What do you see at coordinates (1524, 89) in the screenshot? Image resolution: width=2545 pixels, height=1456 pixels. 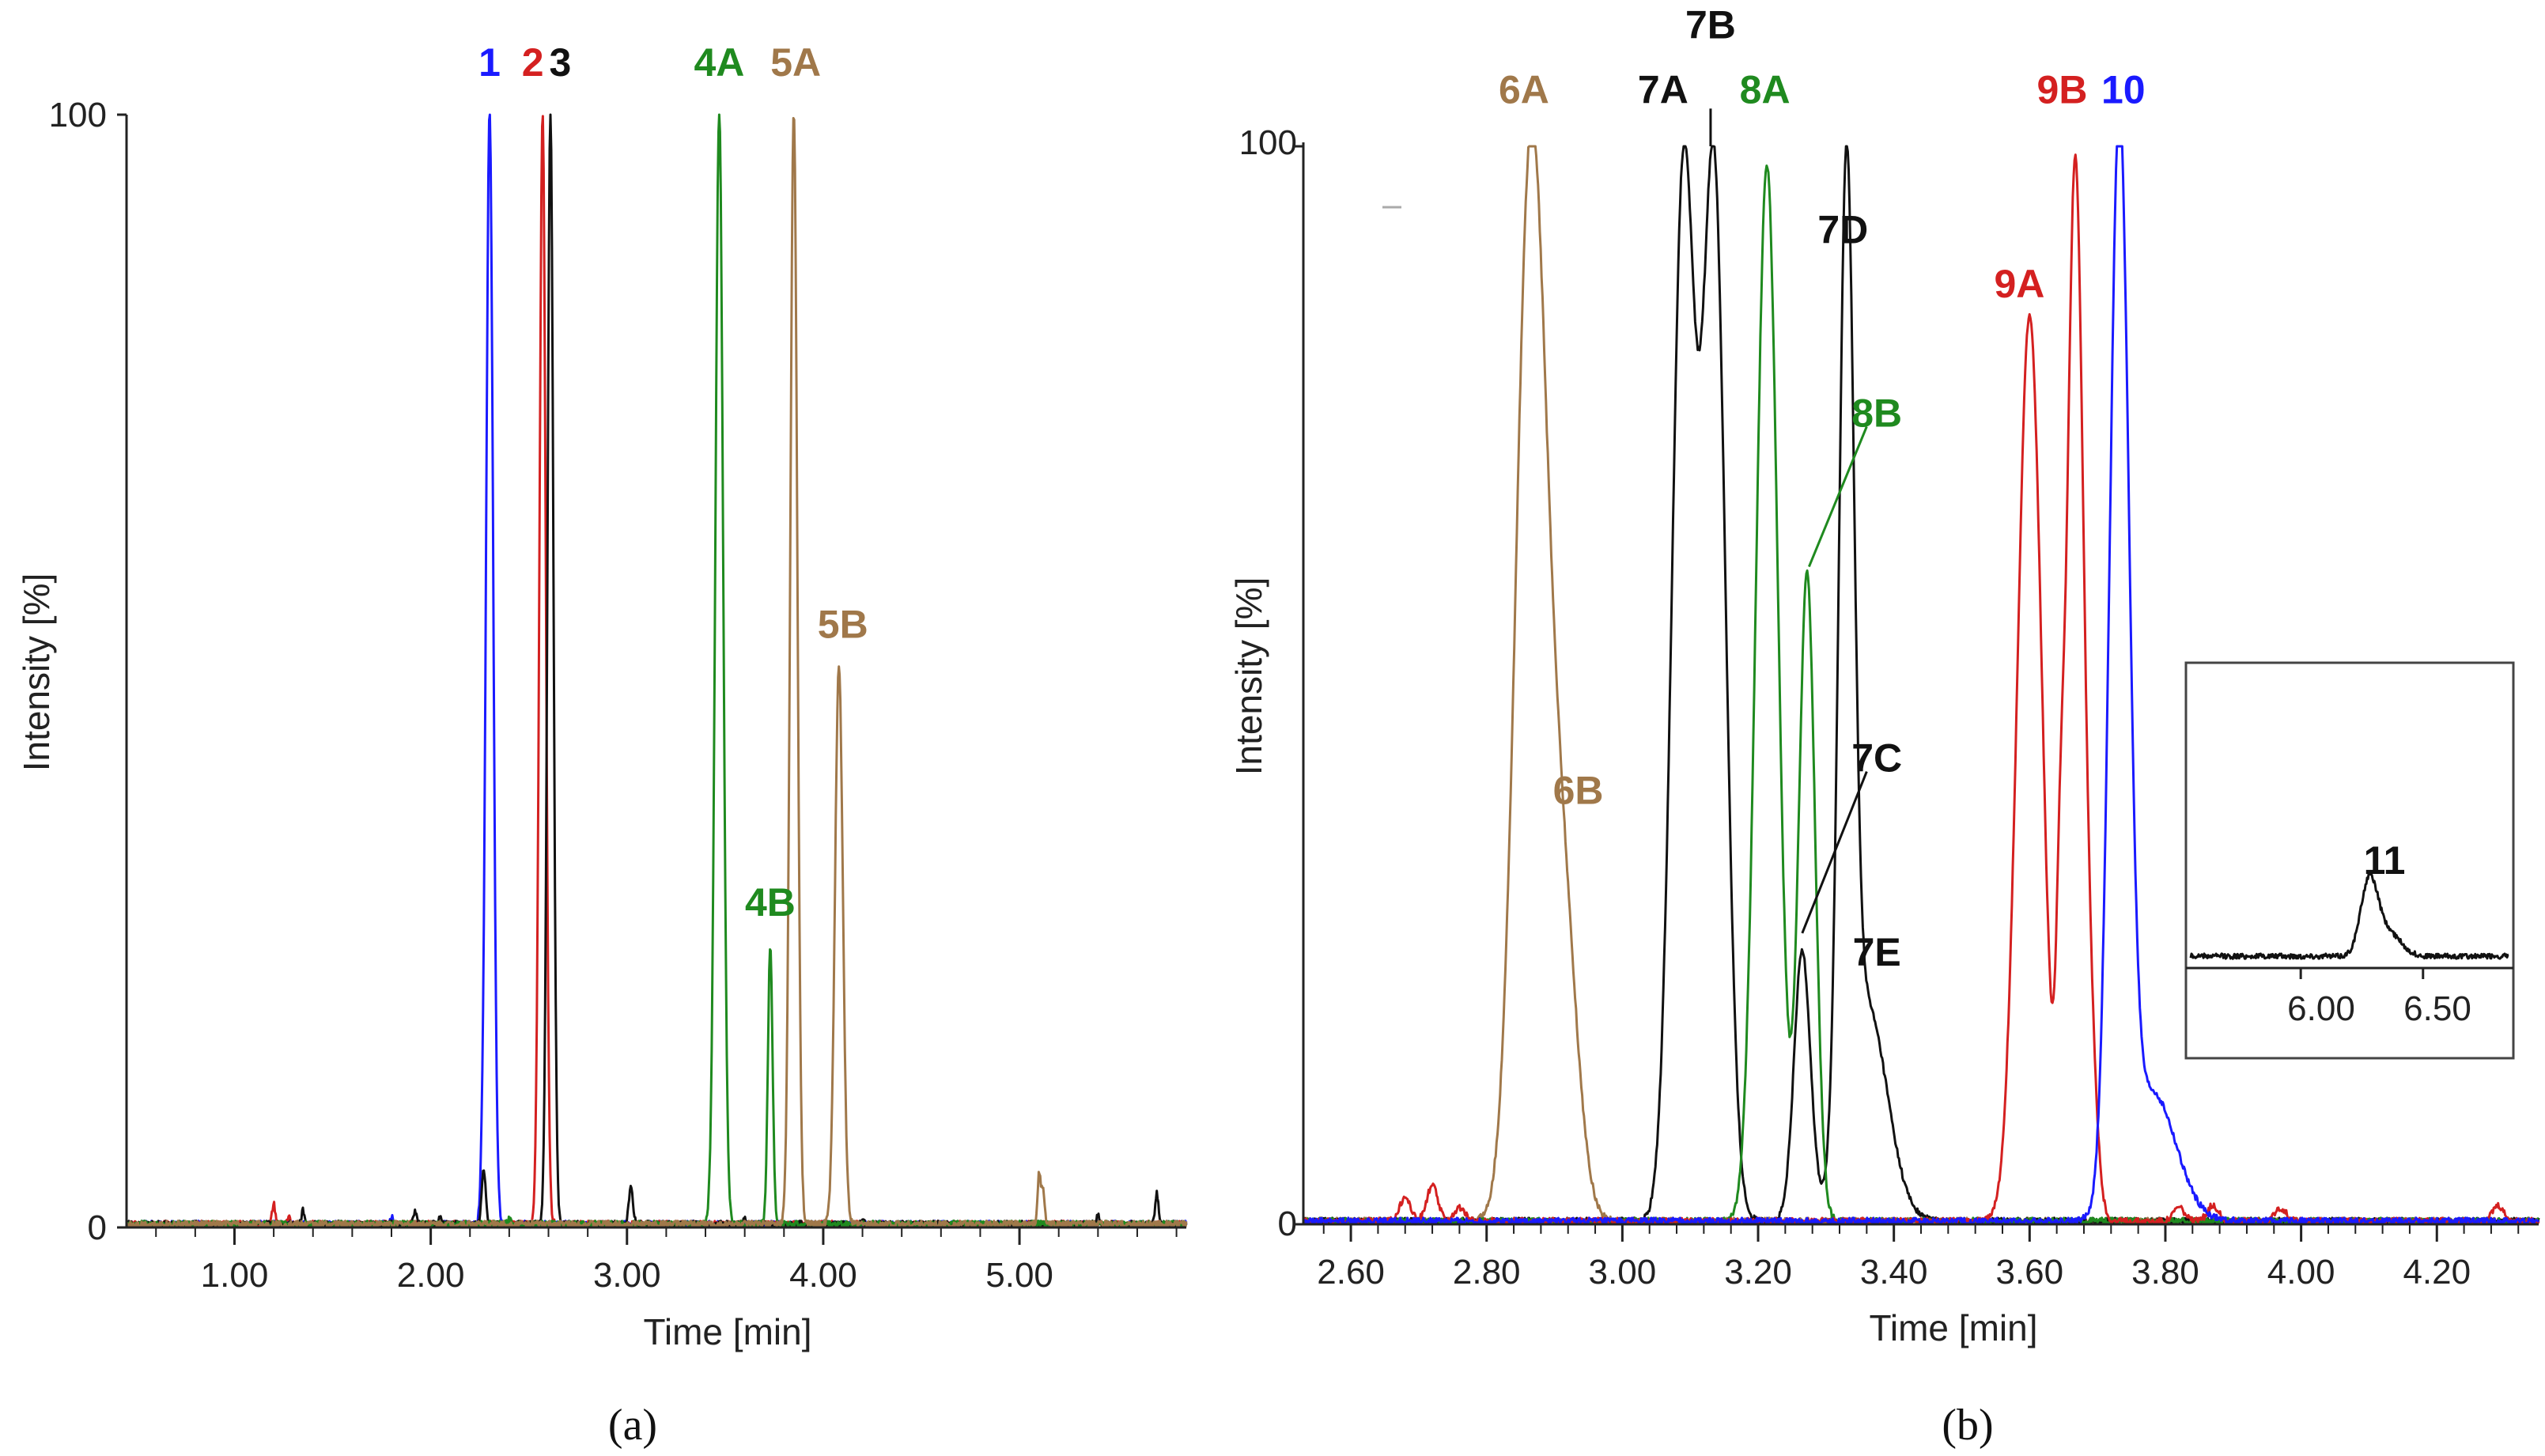 I see `peak-label-6A: 6A` at bounding box center [1524, 89].